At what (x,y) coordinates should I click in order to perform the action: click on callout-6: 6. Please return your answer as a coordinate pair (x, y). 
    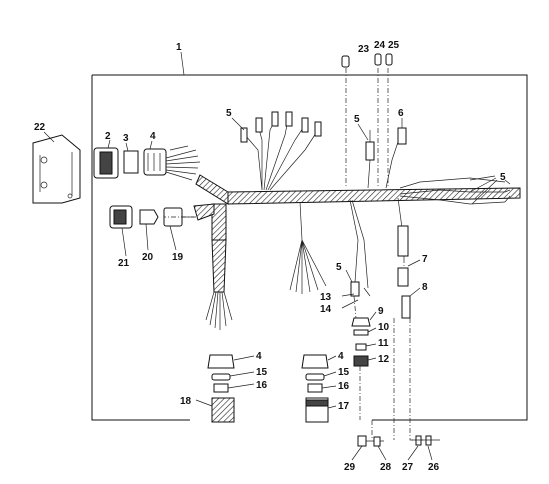
    Looking at the image, I should click on (401, 113).